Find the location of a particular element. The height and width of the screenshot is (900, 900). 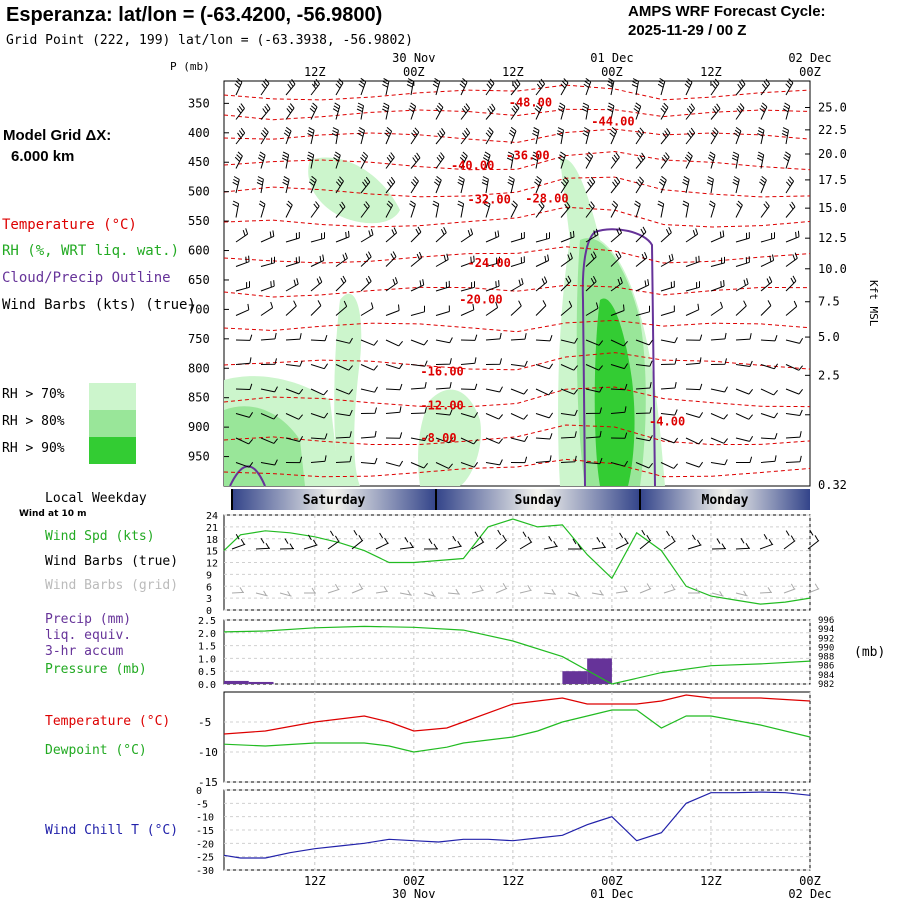

wind-barbs-true-label: Wind Barbs (true) is located at coordinates (112, 561).